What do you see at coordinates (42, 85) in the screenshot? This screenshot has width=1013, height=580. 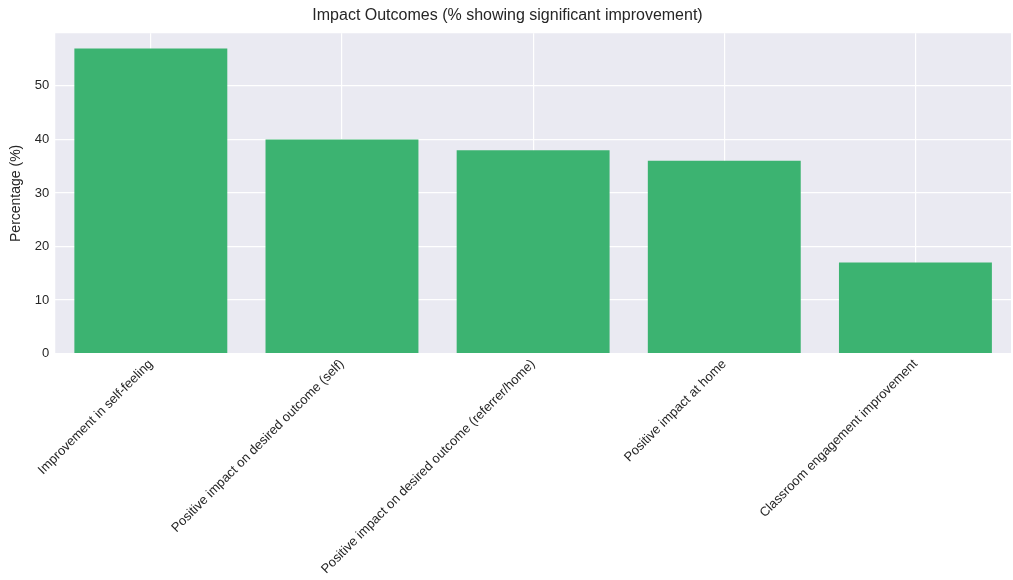 I see `y-tick-label: 50` at bounding box center [42, 85].